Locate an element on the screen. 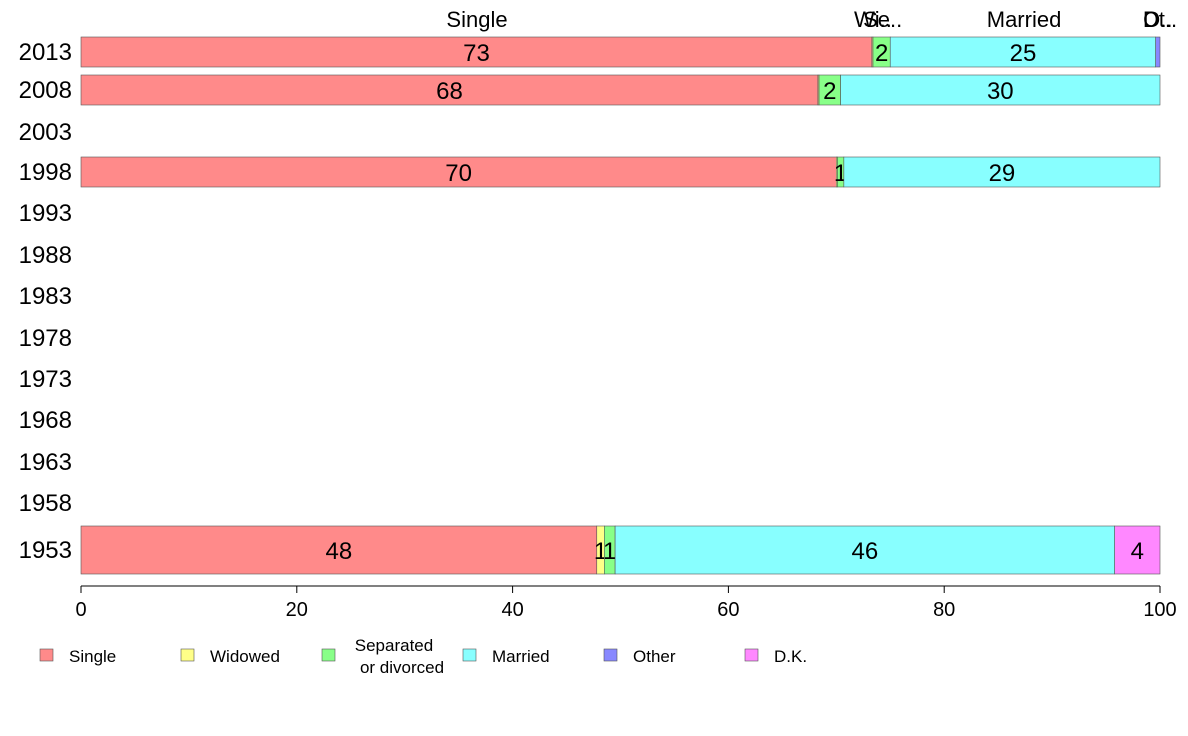 Image resolution: width=1188 pixels, height=736 pixels. bar-1998-married is located at coordinates (1002, 172).